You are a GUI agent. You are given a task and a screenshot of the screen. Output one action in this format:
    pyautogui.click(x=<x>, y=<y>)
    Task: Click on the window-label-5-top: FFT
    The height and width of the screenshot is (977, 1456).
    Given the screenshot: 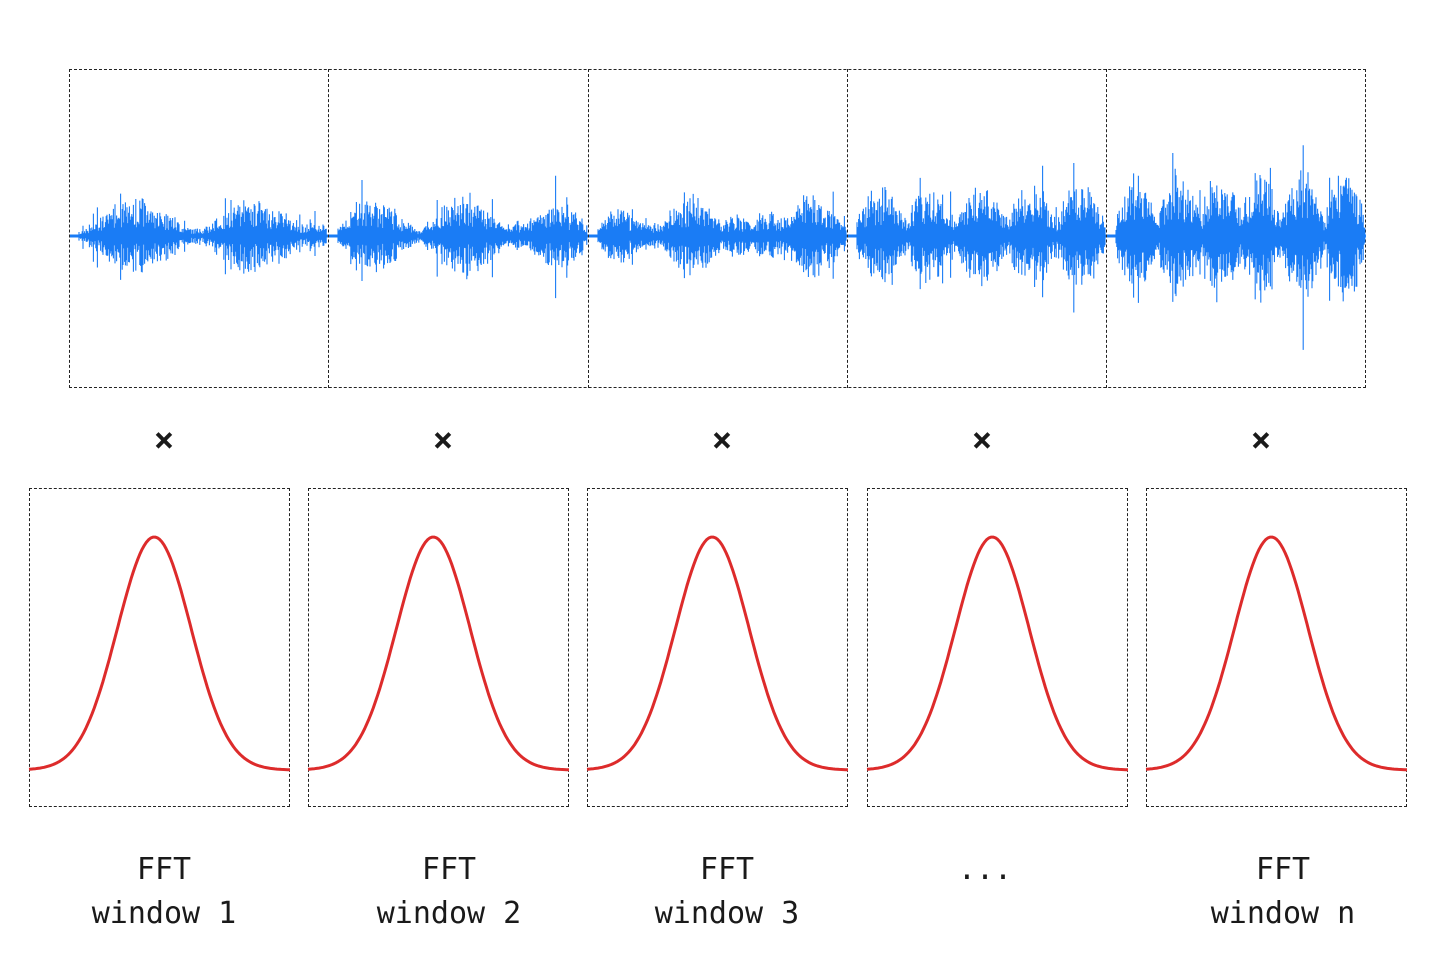 What is the action you would take?
    pyautogui.click(x=1283, y=869)
    